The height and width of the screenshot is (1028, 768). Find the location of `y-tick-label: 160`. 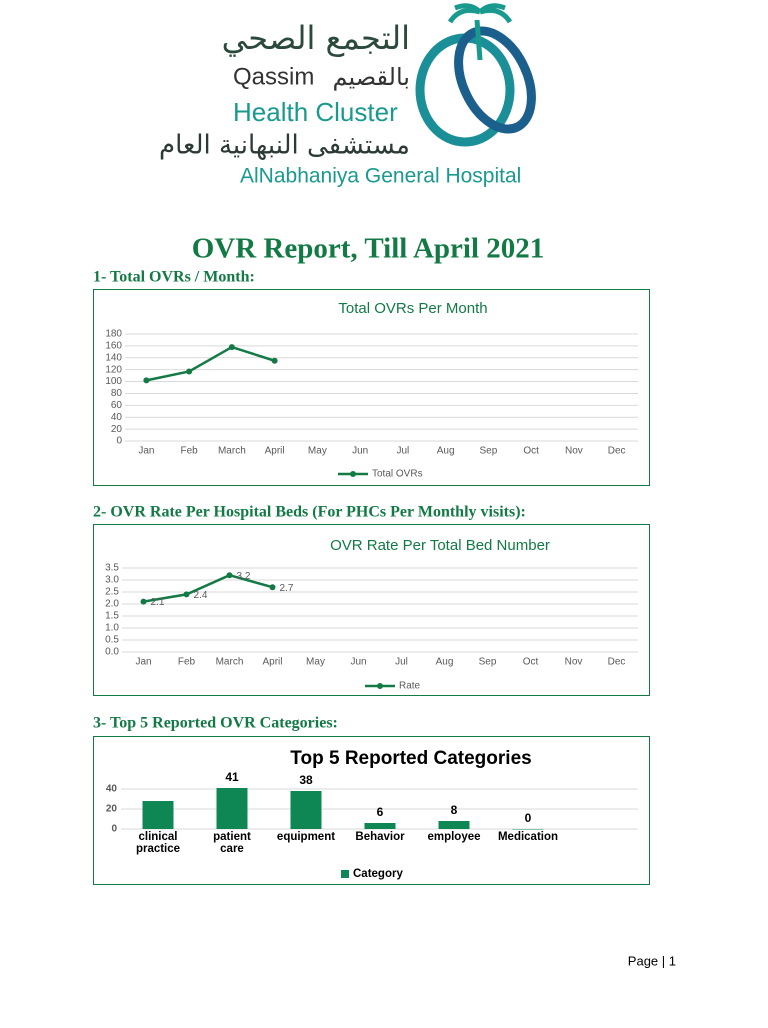

y-tick-label: 160 is located at coordinates (113, 346).